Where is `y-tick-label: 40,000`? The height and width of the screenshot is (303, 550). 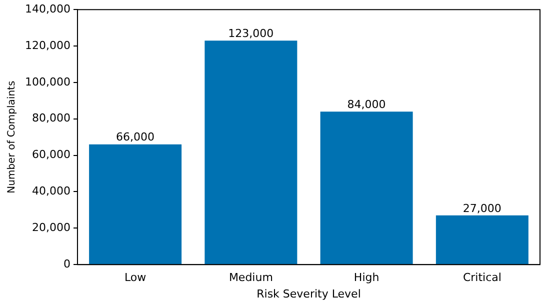 y-tick-label: 40,000 is located at coordinates (51, 191).